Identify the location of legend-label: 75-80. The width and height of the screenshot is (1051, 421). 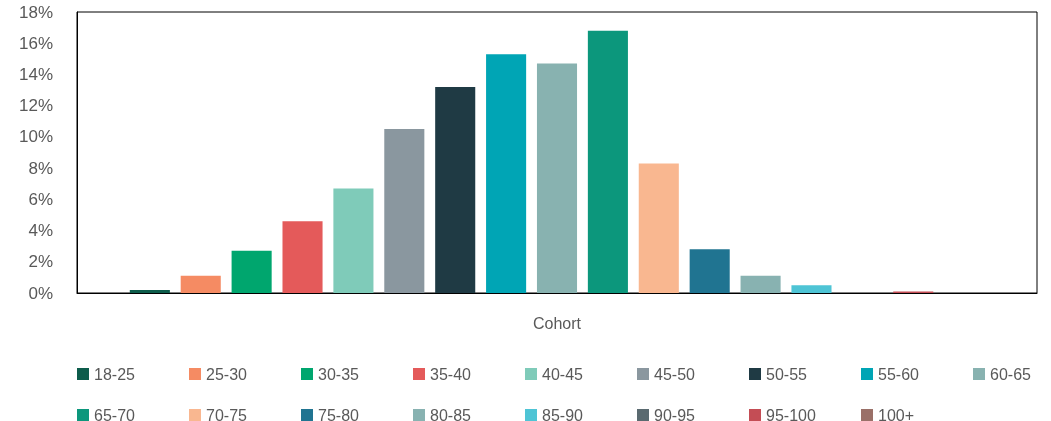
(339, 413).